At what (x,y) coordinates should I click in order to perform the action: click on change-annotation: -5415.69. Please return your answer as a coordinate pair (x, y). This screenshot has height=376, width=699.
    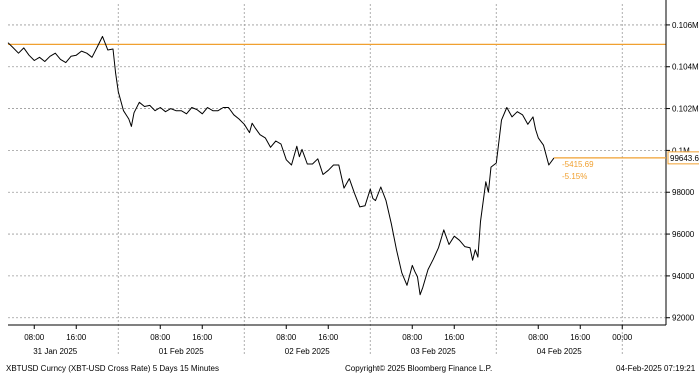
    Looking at the image, I should click on (578, 164).